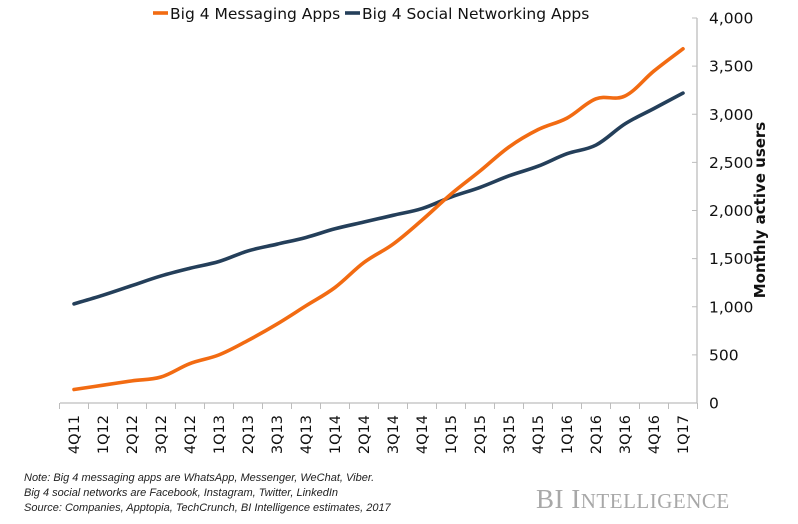 The image size is (798, 524). I want to click on y-tick-label: 1,000, so click(731, 307).